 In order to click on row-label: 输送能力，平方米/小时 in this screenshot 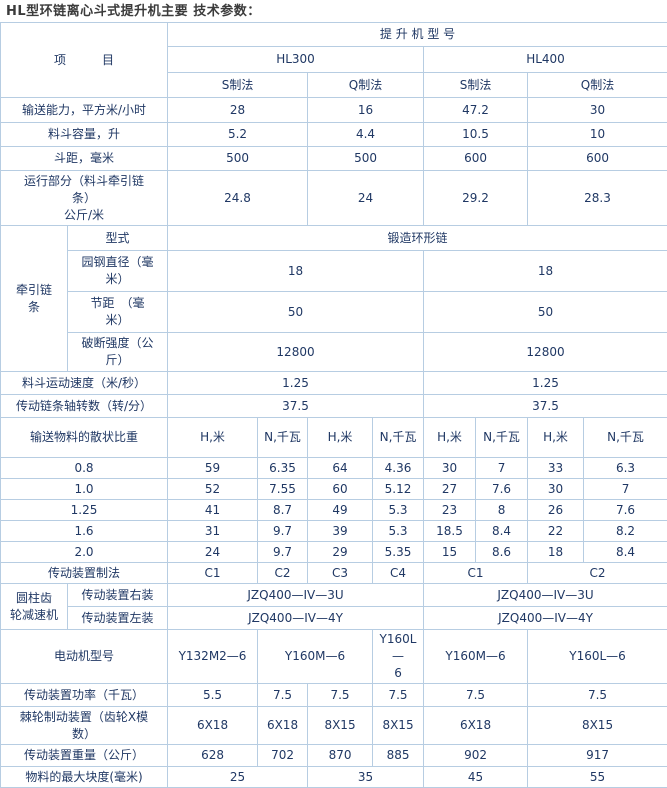, I will do `click(84, 110)`.